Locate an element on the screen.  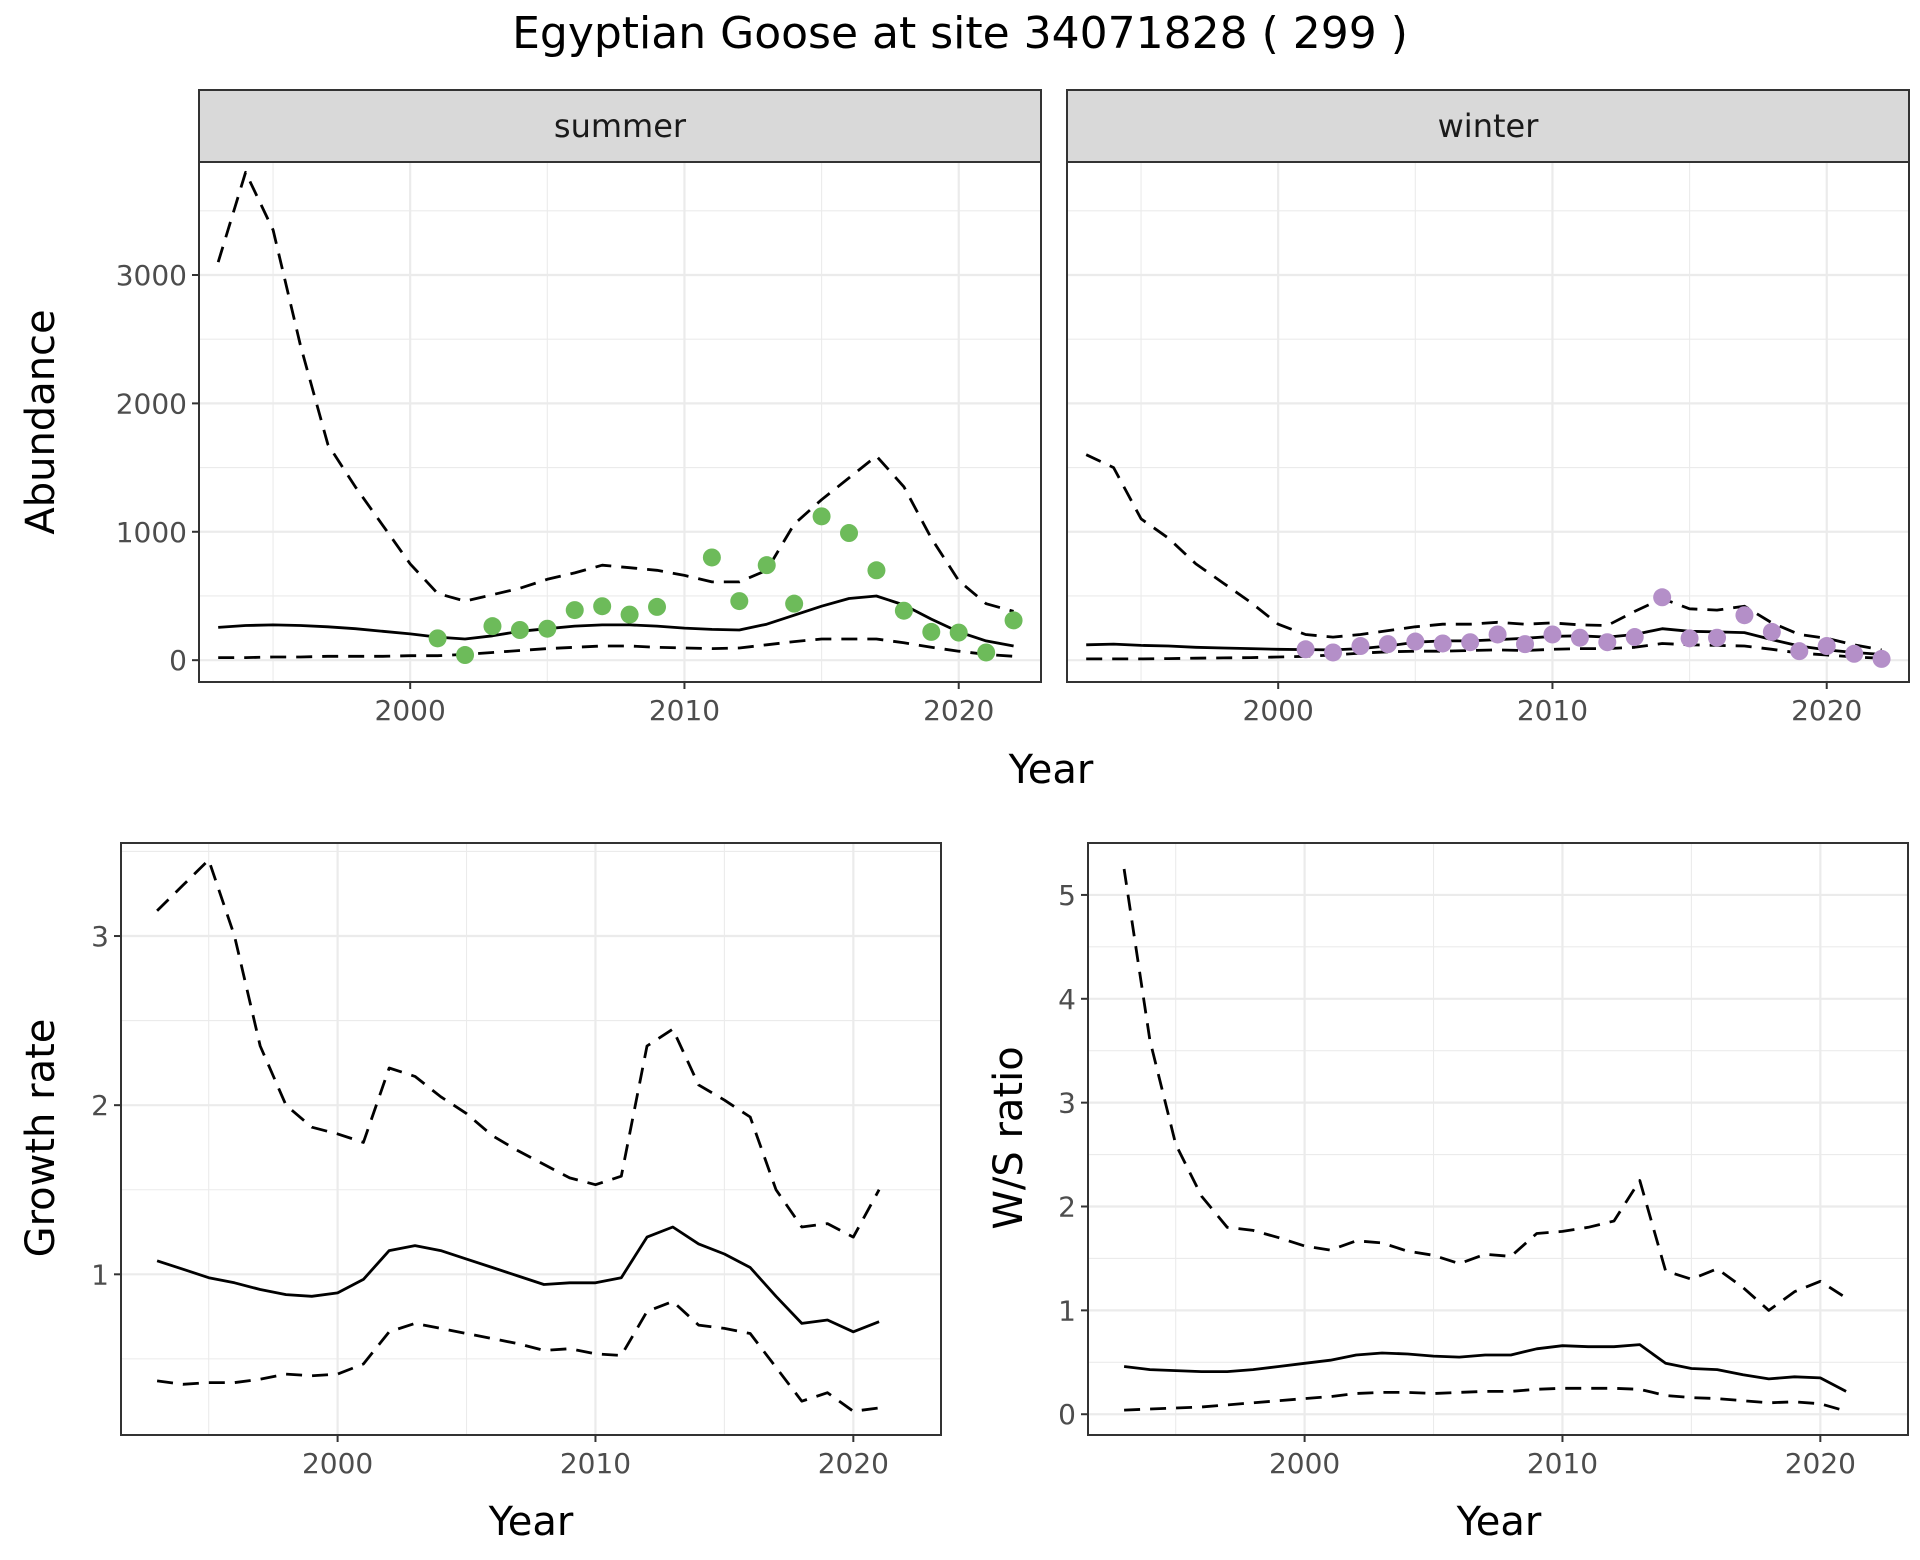
winter-fitted-line is located at coordinates (1484, 641).